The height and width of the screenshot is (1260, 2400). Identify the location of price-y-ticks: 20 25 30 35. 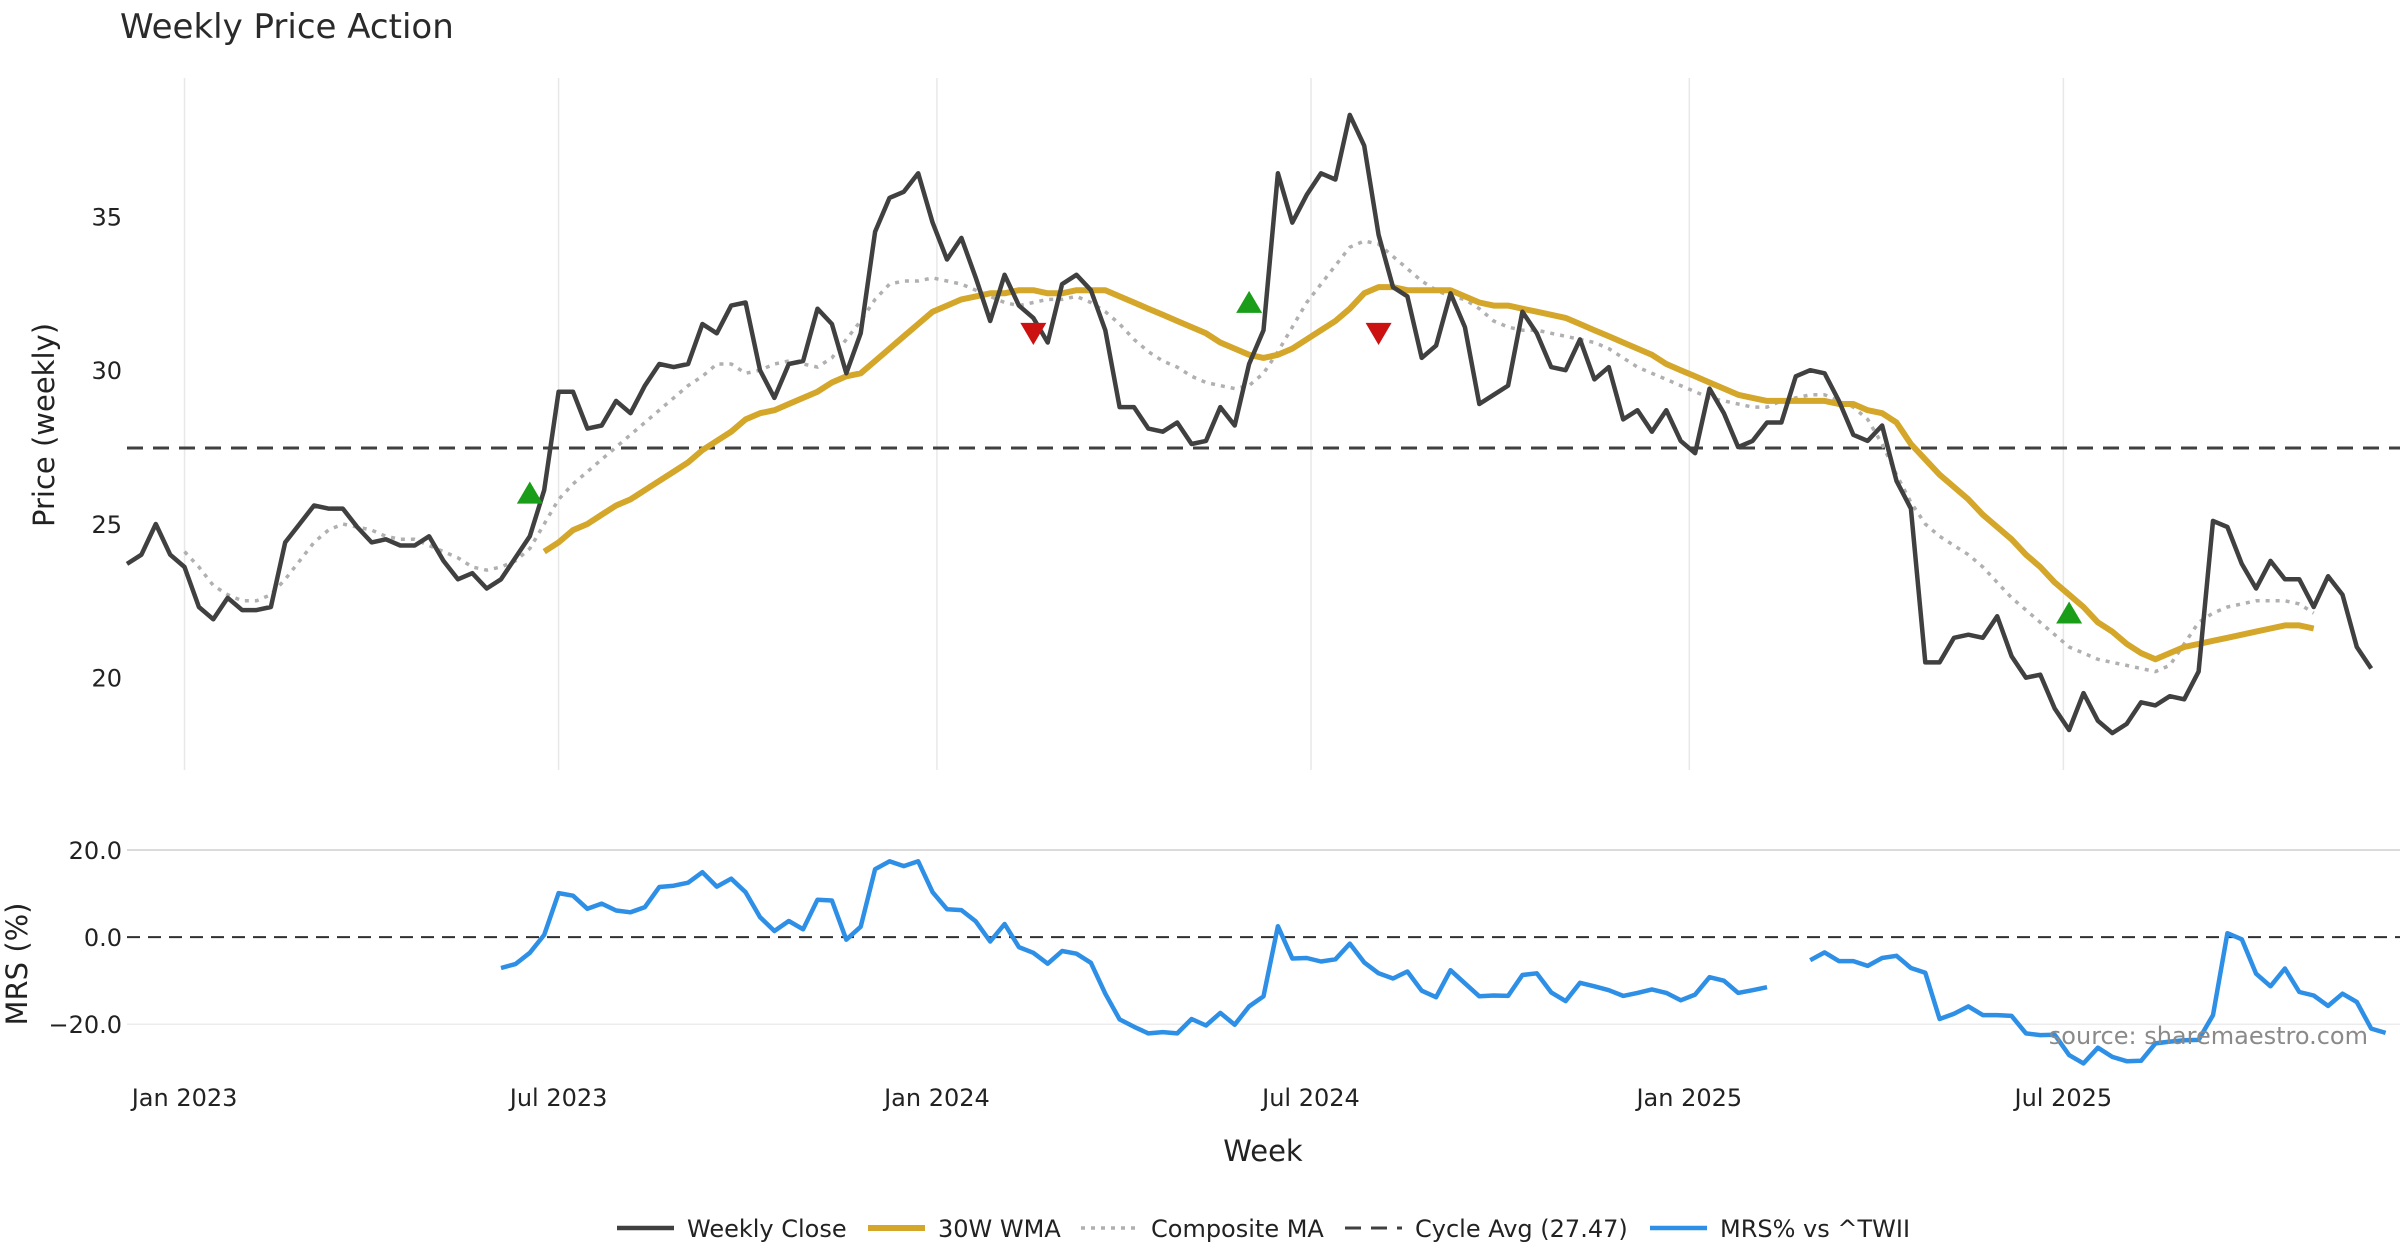
(106, 447).